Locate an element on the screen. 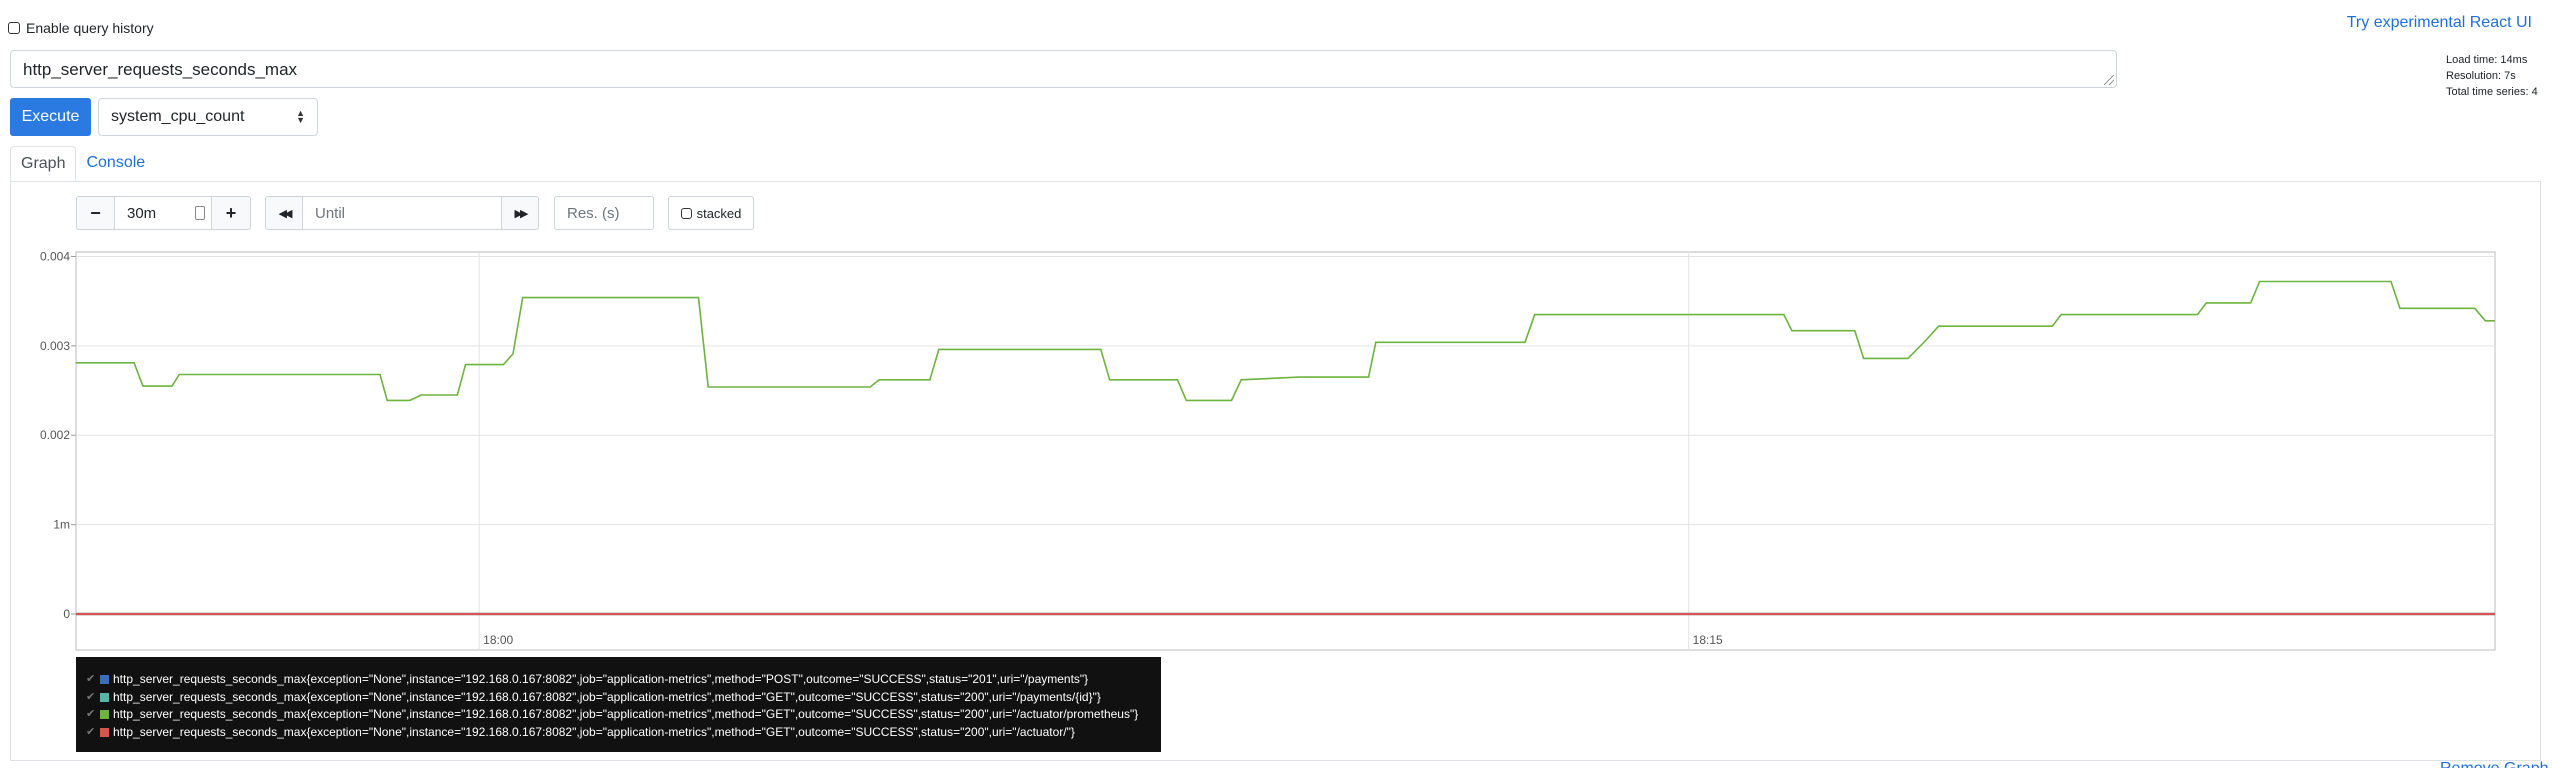  y-tick-label: 0.003 is located at coordinates (55, 346).